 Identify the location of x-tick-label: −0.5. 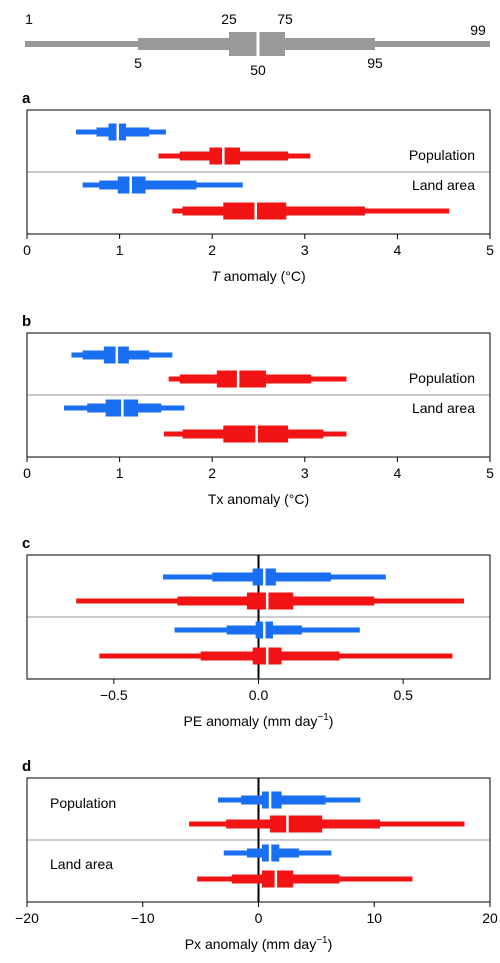
(114, 695).